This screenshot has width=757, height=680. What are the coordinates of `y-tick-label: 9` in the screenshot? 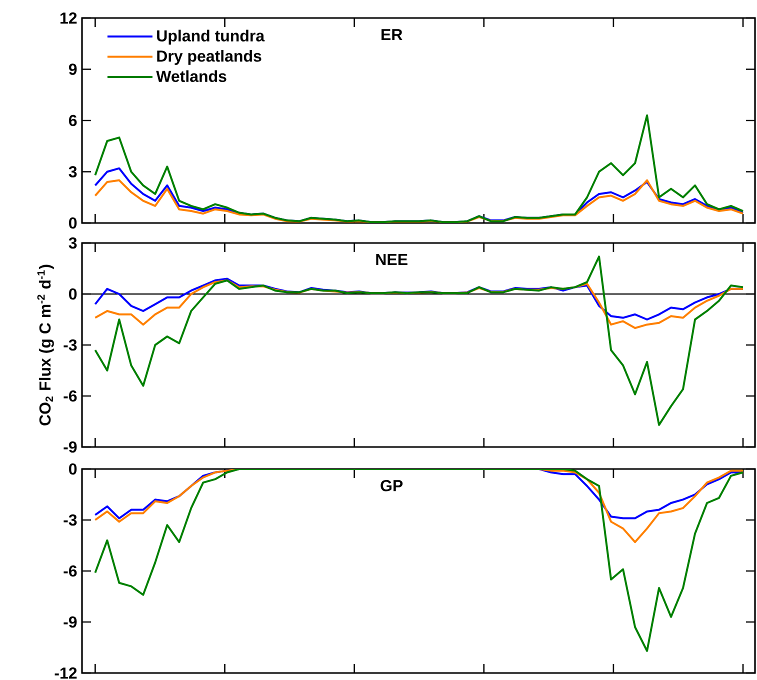 It's located at (72, 69).